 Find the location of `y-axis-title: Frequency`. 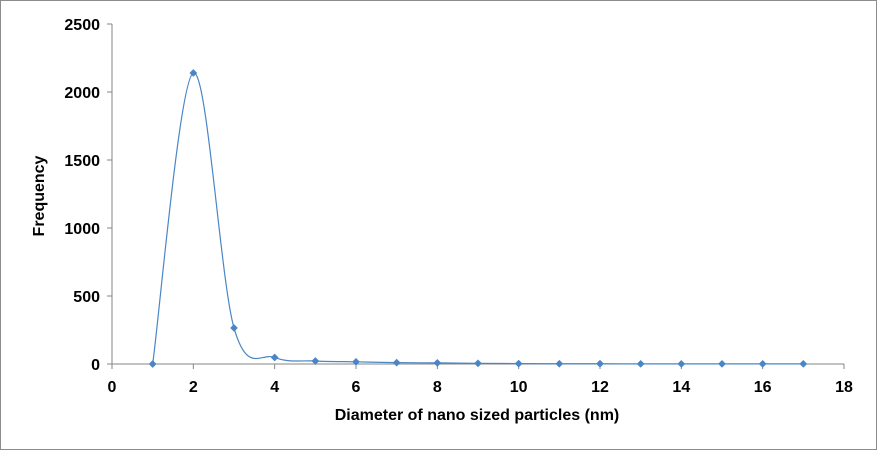

y-axis-title: Frequency is located at coordinates (39, 195).